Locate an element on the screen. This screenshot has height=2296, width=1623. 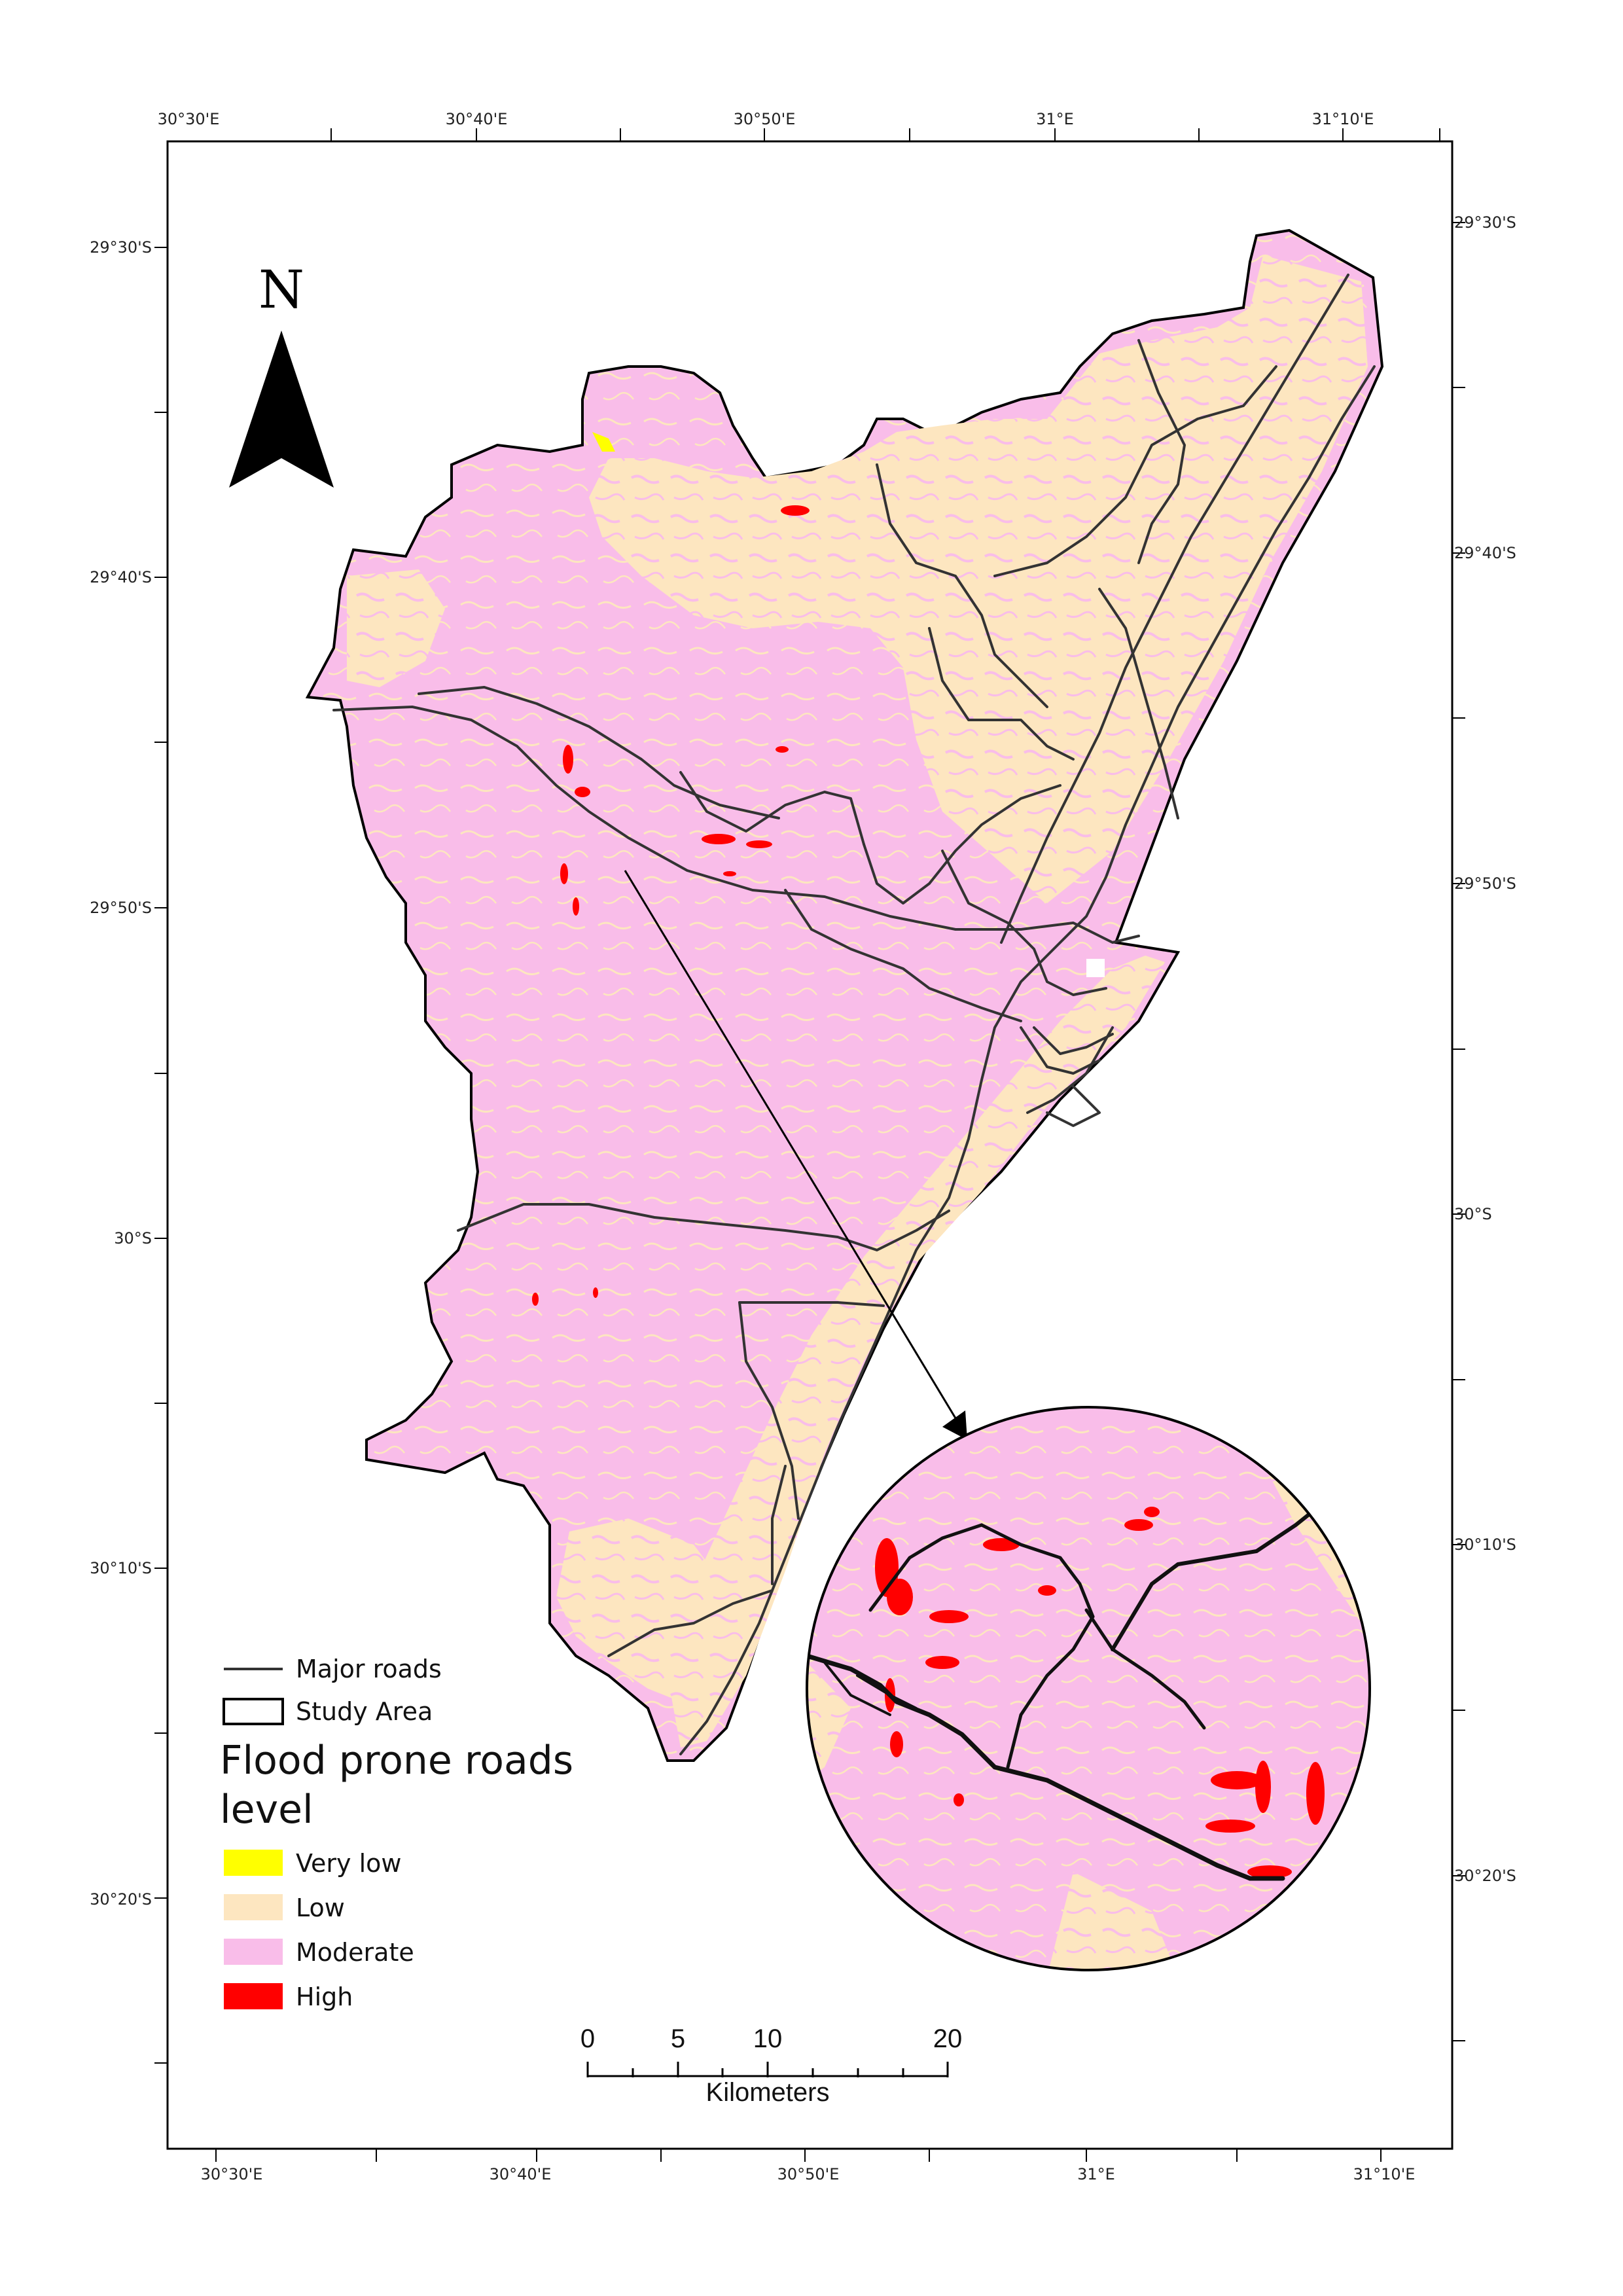
top-label-5: 31°10'E is located at coordinates (1343, 119).